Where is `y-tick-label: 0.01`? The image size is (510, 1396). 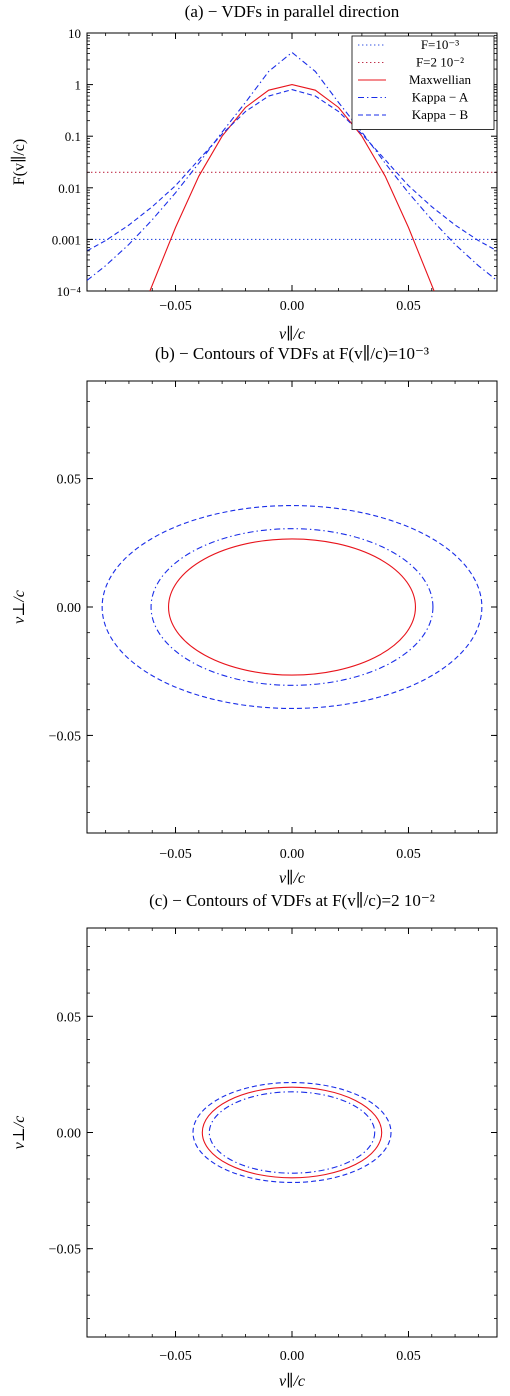
y-tick-label: 0.01 is located at coordinates (69, 188).